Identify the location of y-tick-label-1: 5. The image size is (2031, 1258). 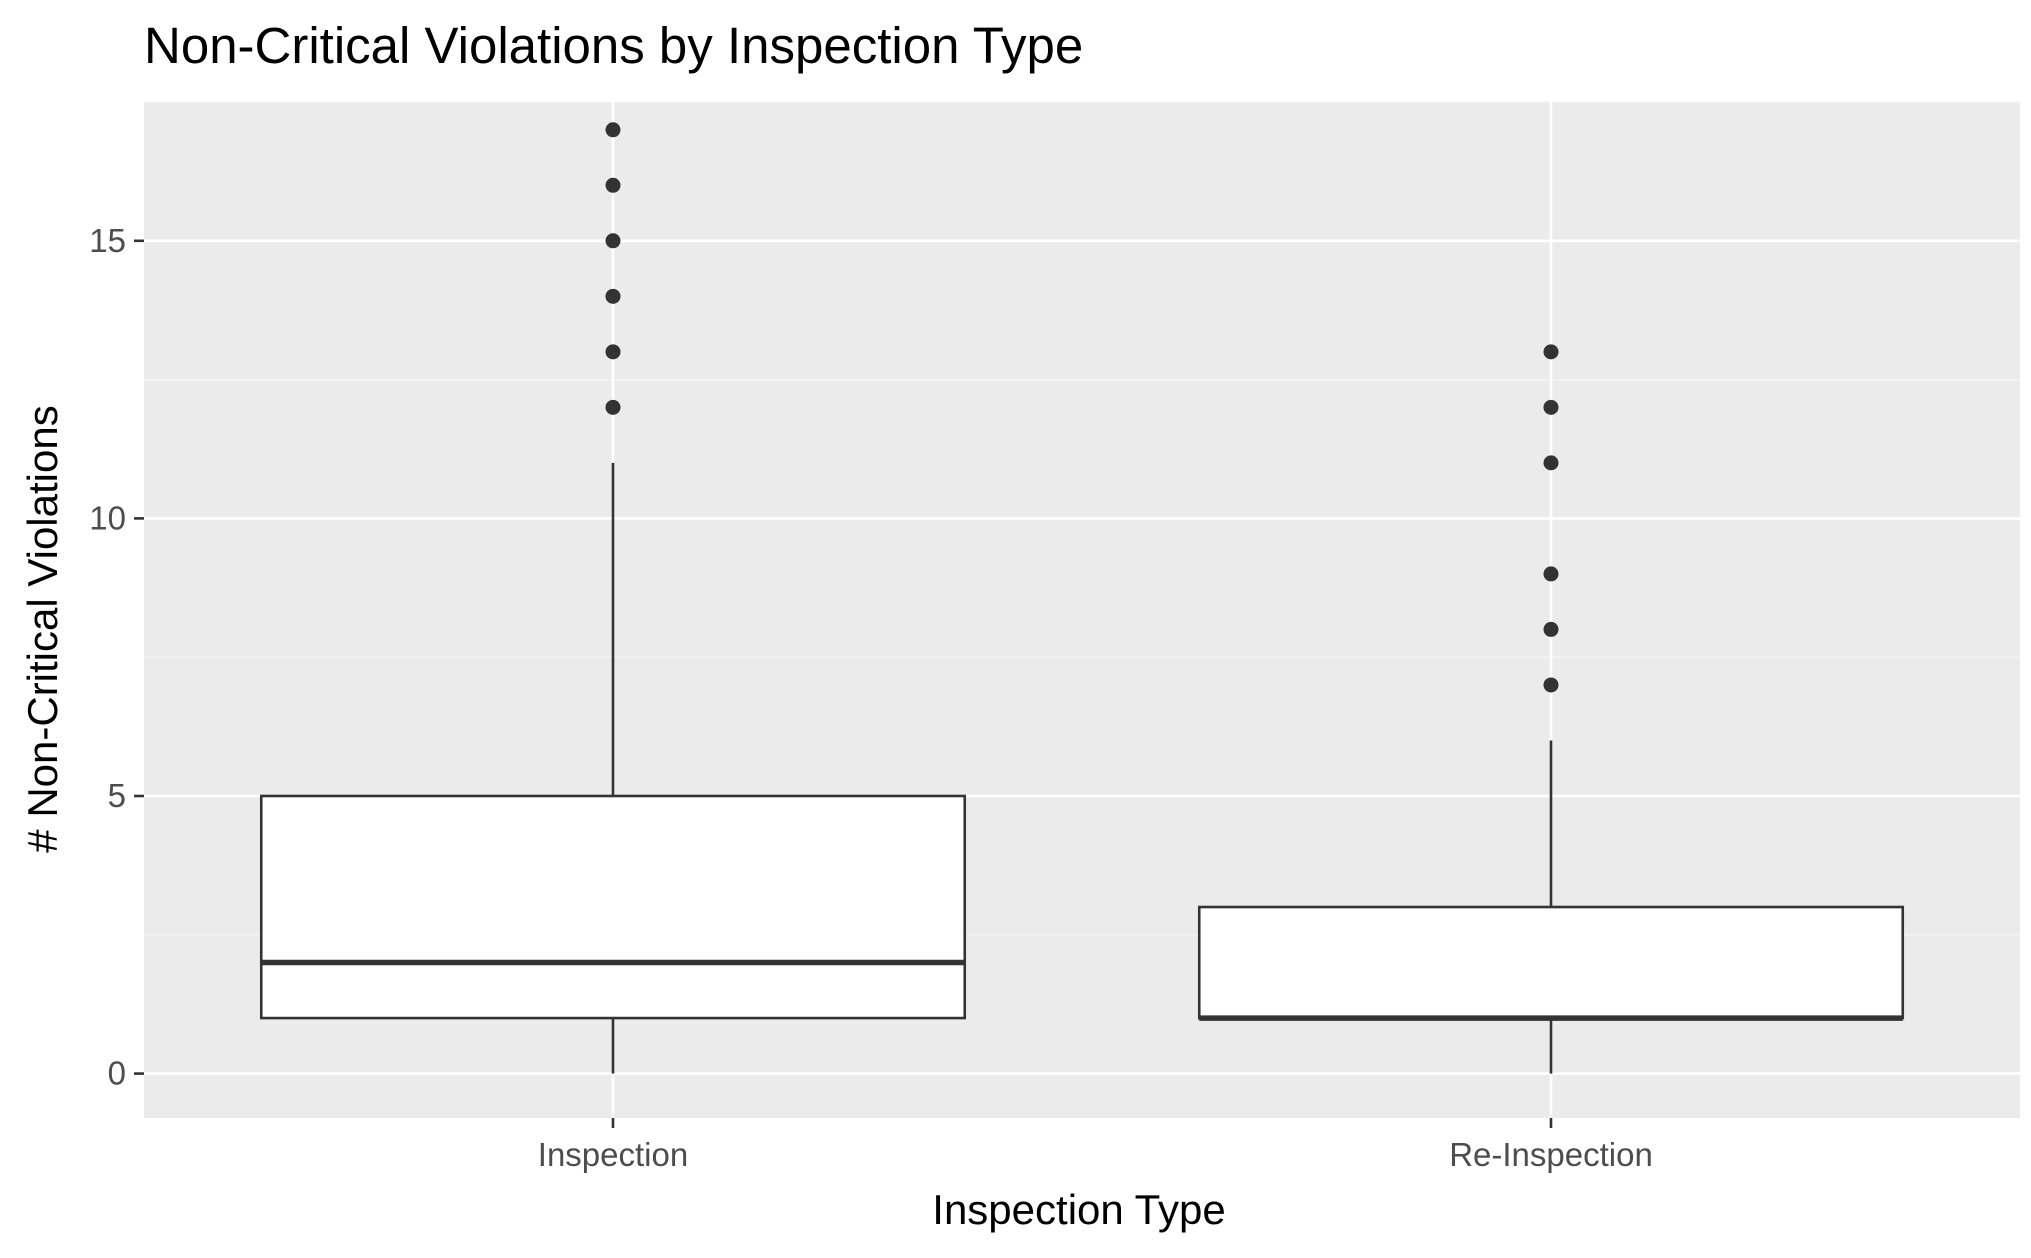
(117, 795).